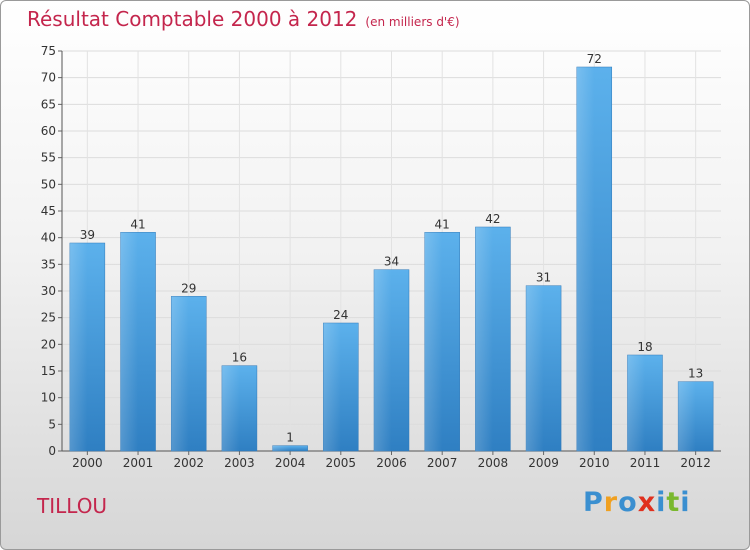 This screenshot has width=750, height=550. What do you see at coordinates (412, 22) in the screenshot?
I see `subtitle-text: (en milliers d'€)` at bounding box center [412, 22].